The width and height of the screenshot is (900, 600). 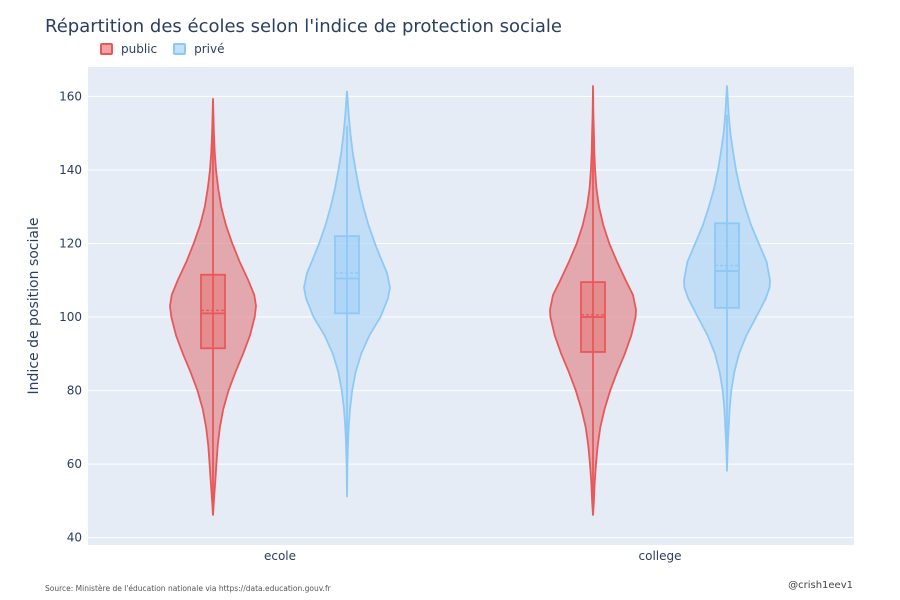 I want to click on legend-item-prive: privé, so click(x=198, y=49).